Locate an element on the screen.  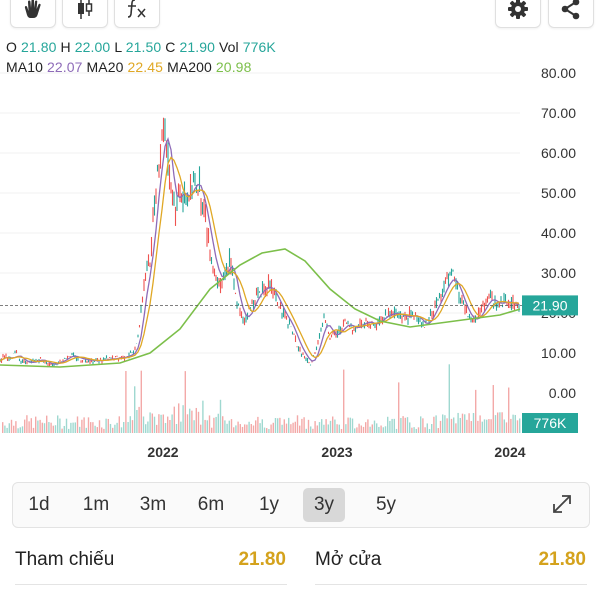
timeframe-5y: 5y is located at coordinates (386, 504).